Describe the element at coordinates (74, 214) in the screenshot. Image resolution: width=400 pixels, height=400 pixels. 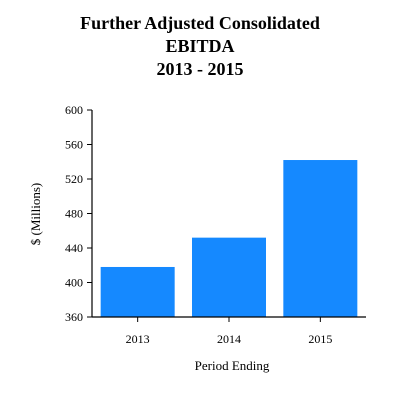
I see `y-tick-label: 480` at that location.